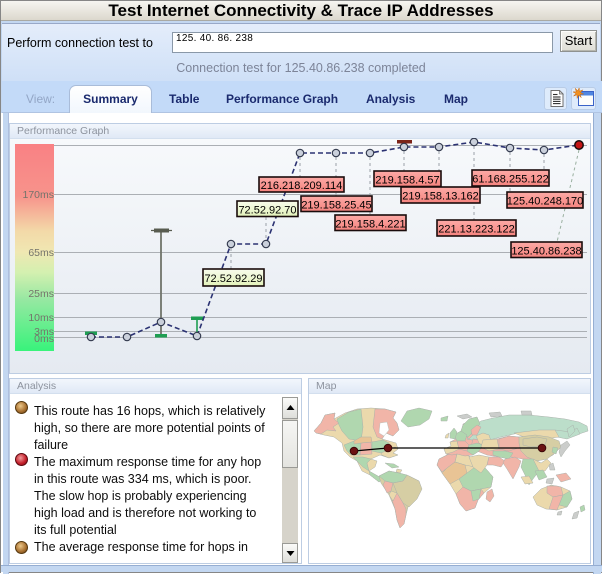 Image resolution: width=602 pixels, height=574 pixels. What do you see at coordinates (407, 181) in the screenshot?
I see `svg-text: 219.158.4.57` at bounding box center [407, 181].